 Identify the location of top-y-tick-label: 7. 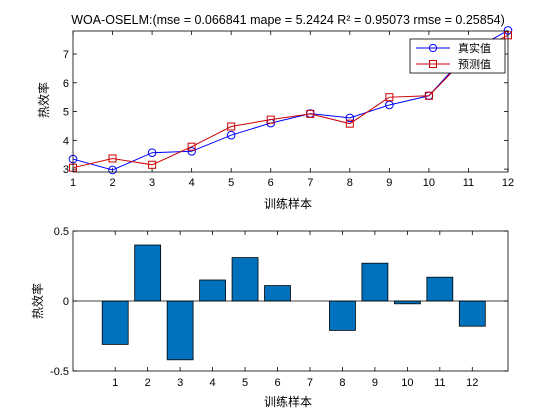
(66, 55).